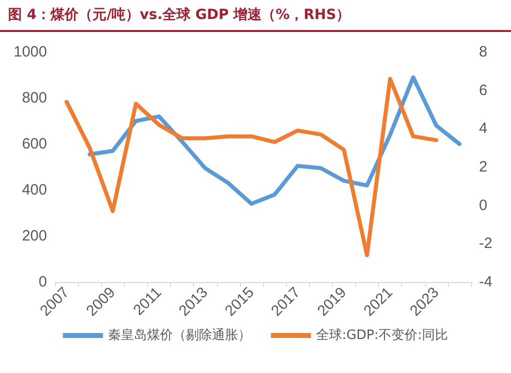 This screenshot has width=511, height=373. I want to click on y2-tick-label: -4, so click(485, 282).